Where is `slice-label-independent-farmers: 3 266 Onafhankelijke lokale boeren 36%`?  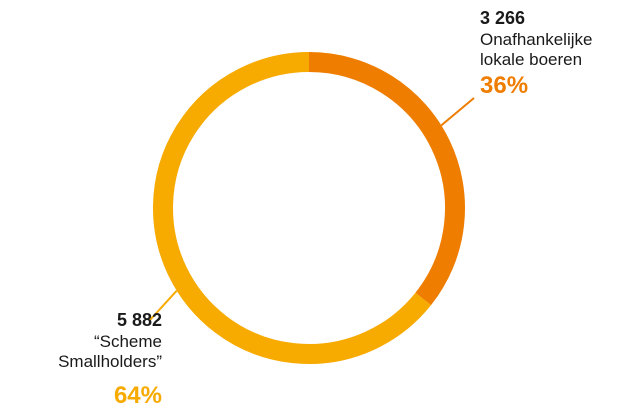
slice-label-independent-farmers: 3 266 Onafhankelijke lokale boeren 36% is located at coordinates (552, 54).